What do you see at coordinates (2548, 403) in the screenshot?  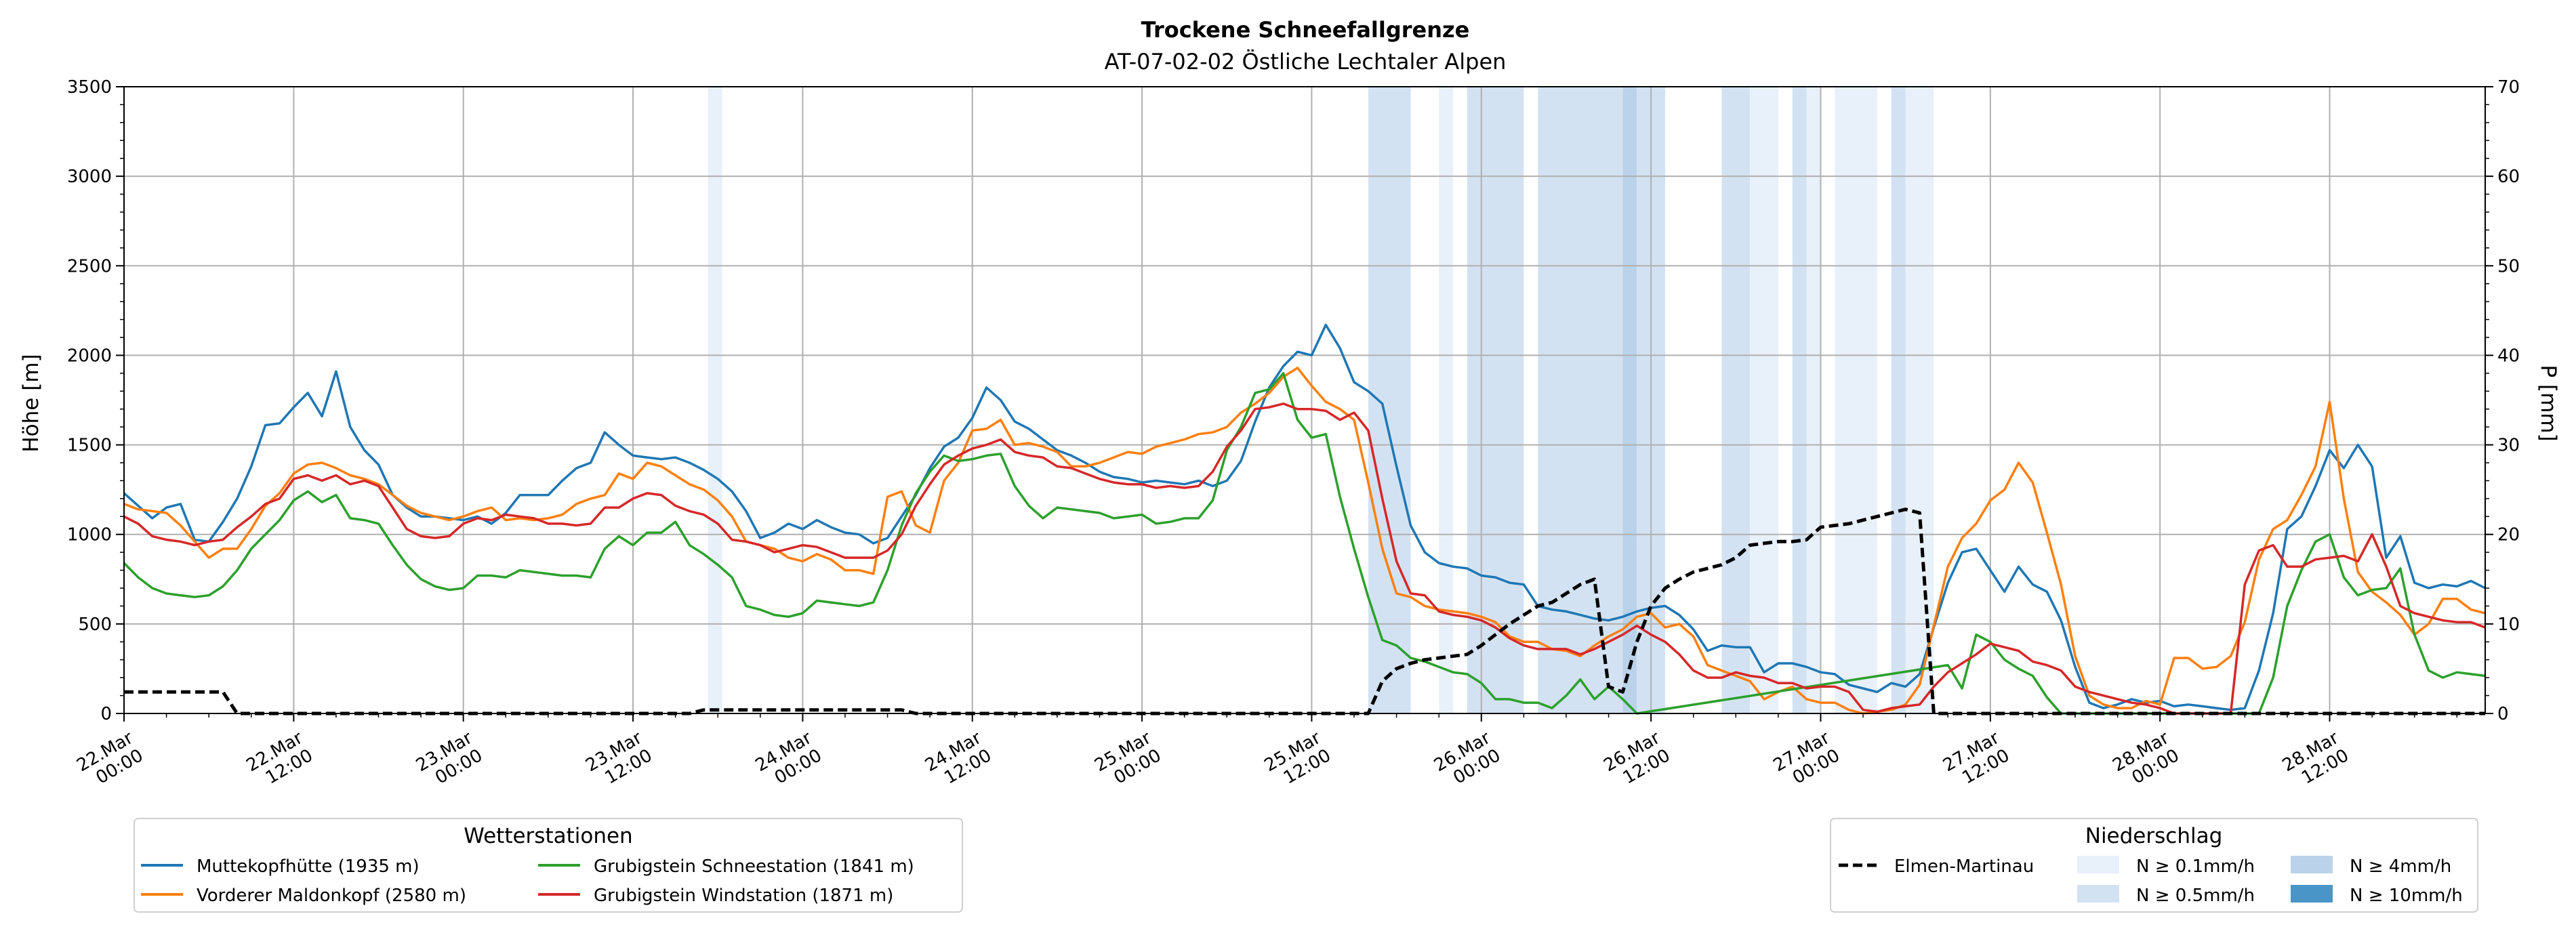 I see `y2-axis-label: P [mm]` at bounding box center [2548, 403].